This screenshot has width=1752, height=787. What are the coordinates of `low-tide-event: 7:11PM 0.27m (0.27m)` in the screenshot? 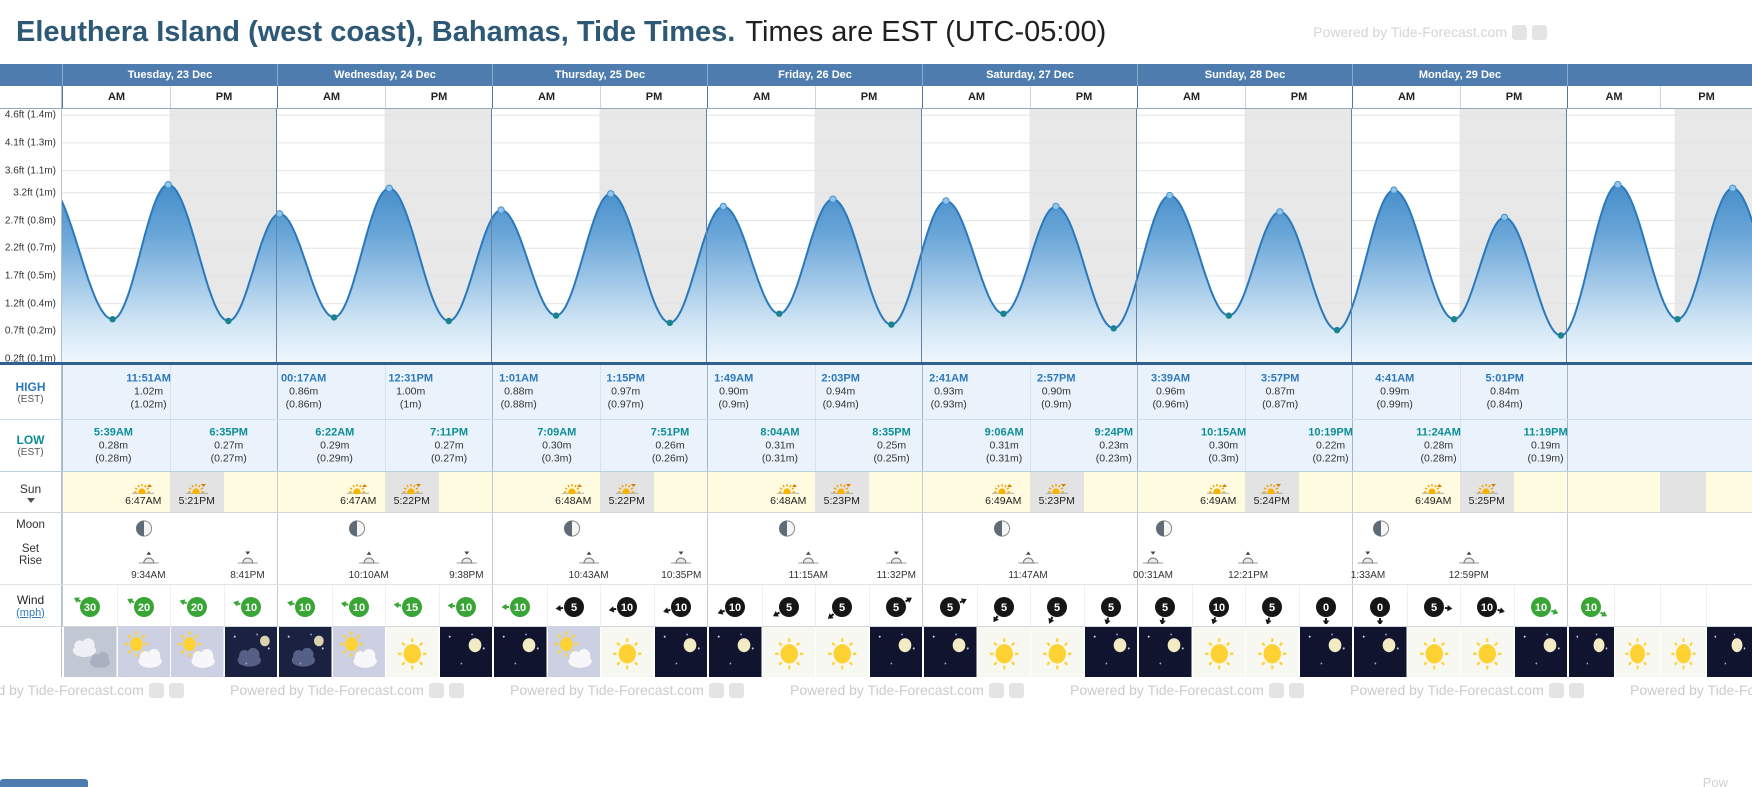 It's located at (449, 445).